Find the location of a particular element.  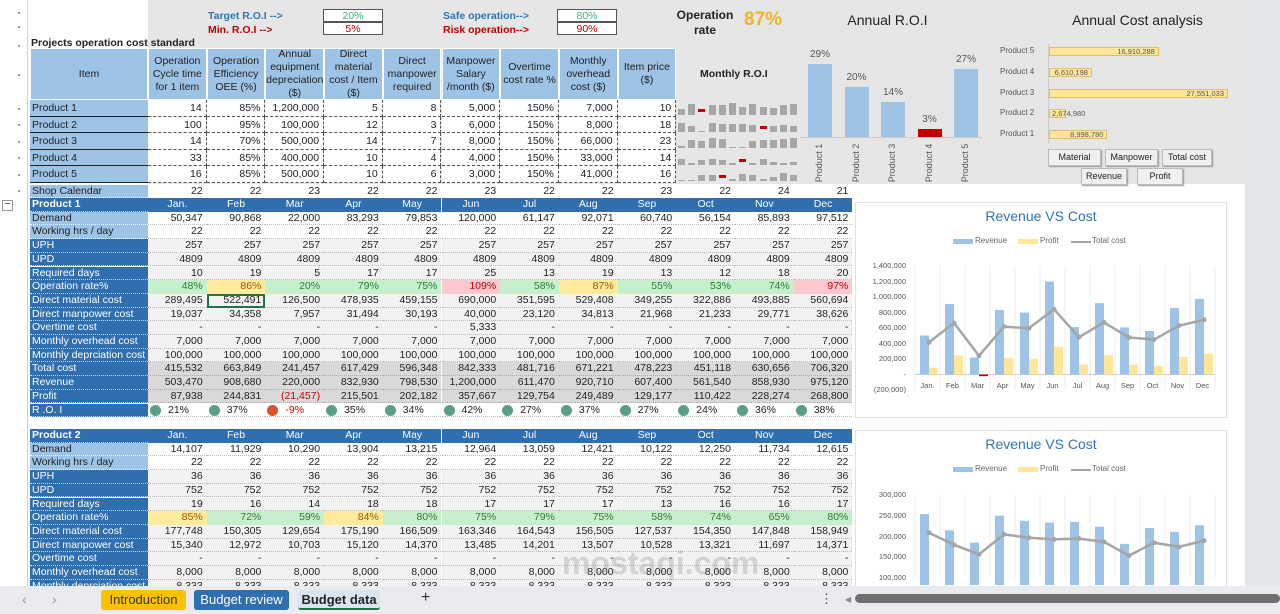

standard-cell: 41,000 is located at coordinates (588, 174).